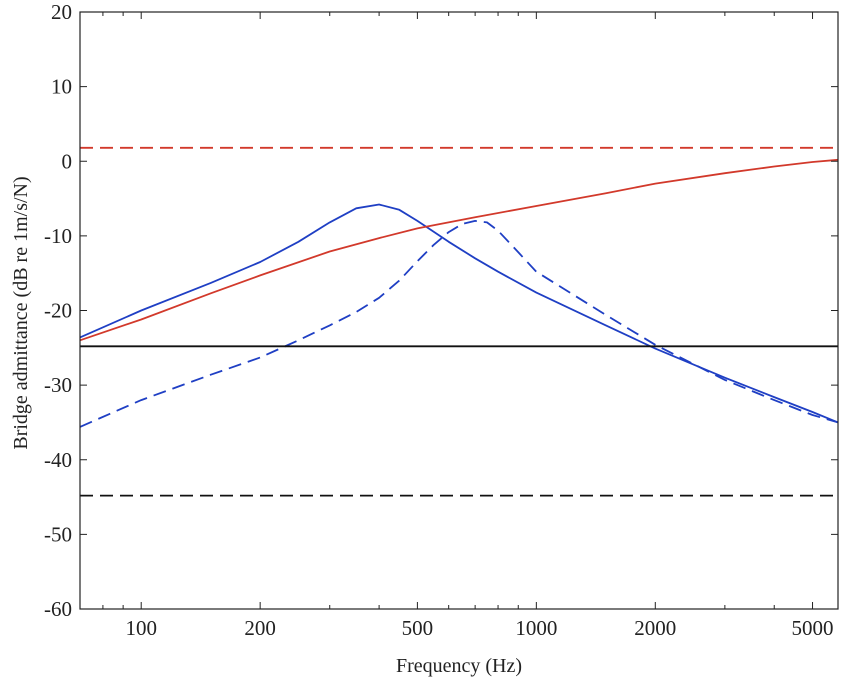 The height and width of the screenshot is (686, 850). Describe the element at coordinates (61, 12) in the screenshot. I see `y-tick-label: 20` at that location.